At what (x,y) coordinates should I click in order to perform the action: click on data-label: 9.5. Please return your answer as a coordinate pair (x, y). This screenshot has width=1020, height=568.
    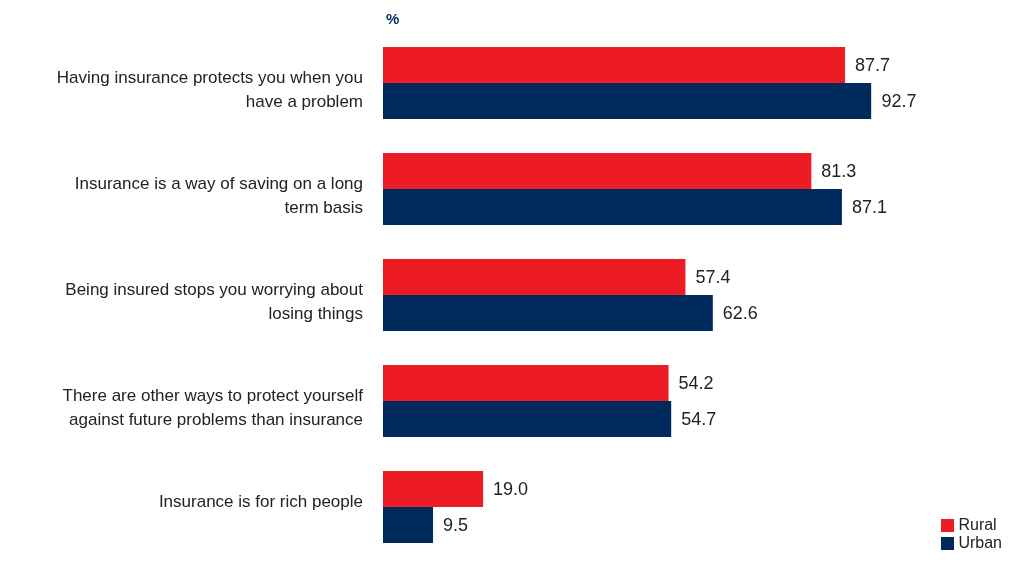
    Looking at the image, I should click on (456, 524).